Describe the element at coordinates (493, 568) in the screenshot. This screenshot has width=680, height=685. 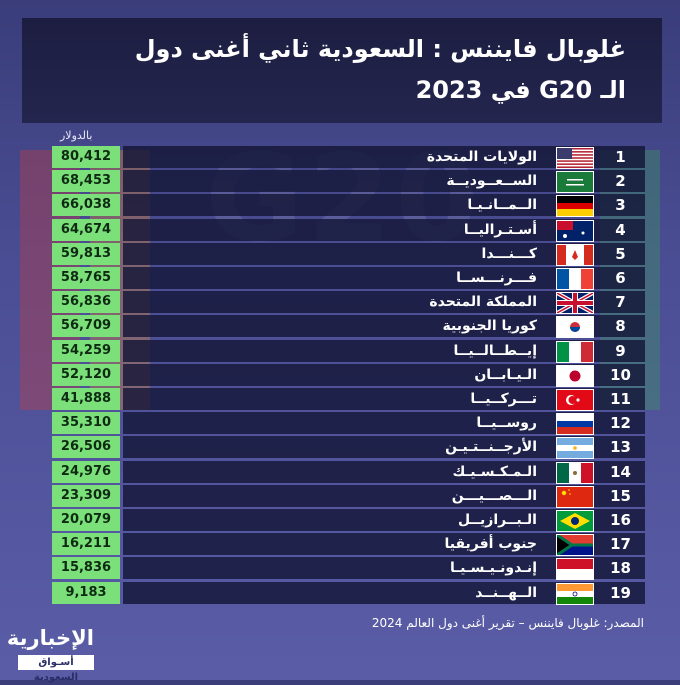
I see `country-label: إنـدونـيـسـيـا` at that location.